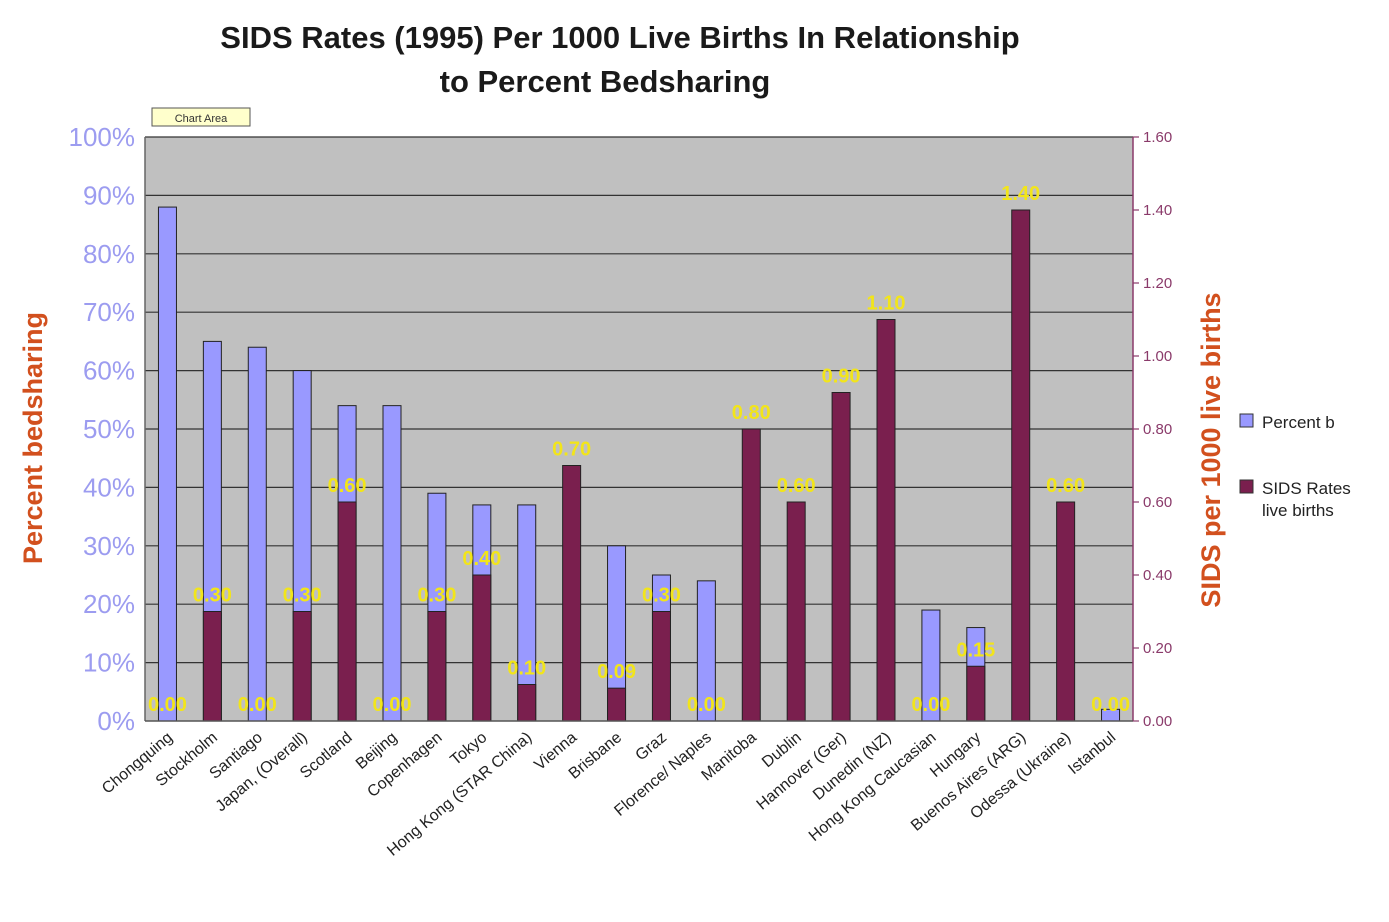 This screenshot has width=1389, height=922. What do you see at coordinates (1157, 210) in the screenshot?
I see `right-tick-label: 1.40` at bounding box center [1157, 210].